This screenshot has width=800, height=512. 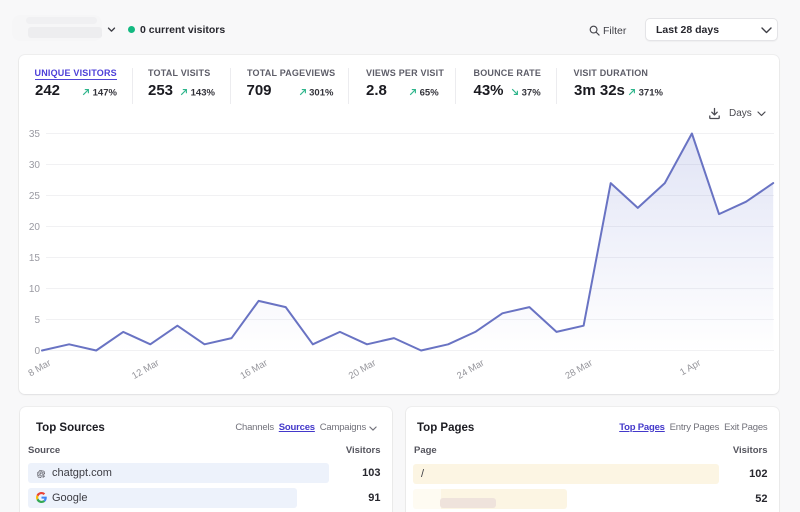 What do you see at coordinates (362, 370) in the screenshot?
I see `svg-text: 20 Mar` at bounding box center [362, 370].